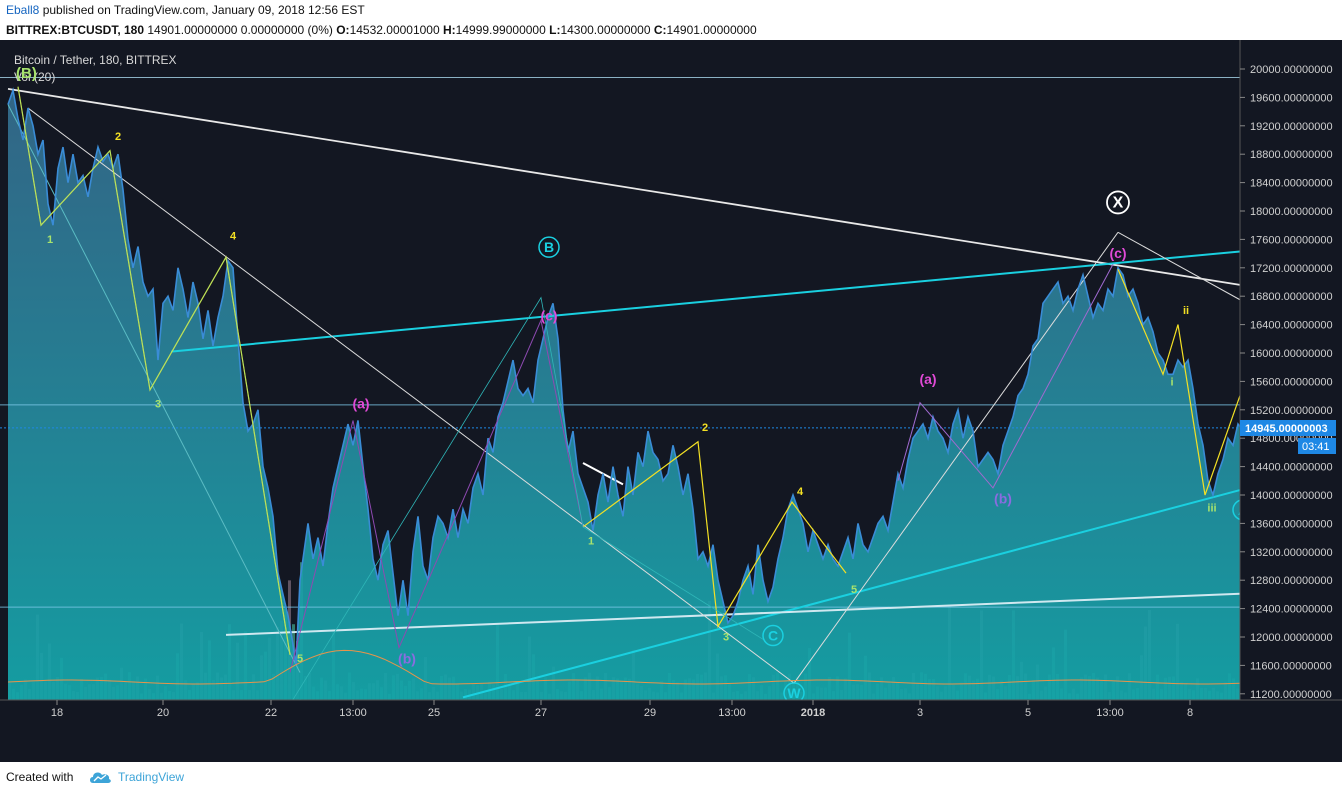  I want to click on wave-label-green: i, so click(1171, 383).